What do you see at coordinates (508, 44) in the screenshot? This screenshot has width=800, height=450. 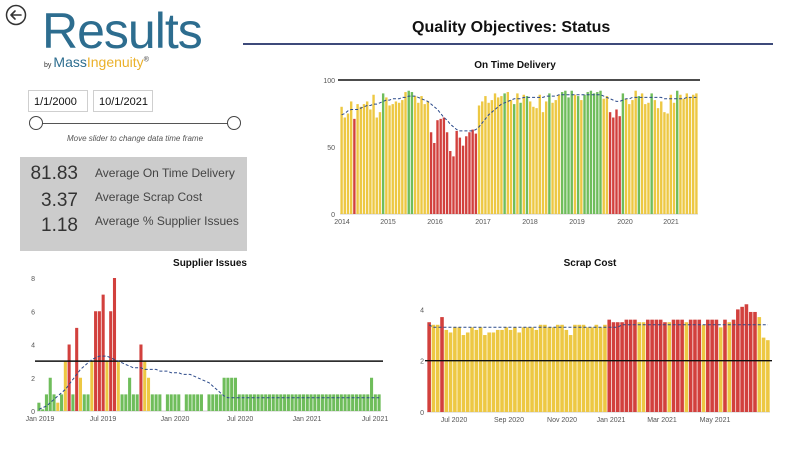 I see `title-divider` at bounding box center [508, 44].